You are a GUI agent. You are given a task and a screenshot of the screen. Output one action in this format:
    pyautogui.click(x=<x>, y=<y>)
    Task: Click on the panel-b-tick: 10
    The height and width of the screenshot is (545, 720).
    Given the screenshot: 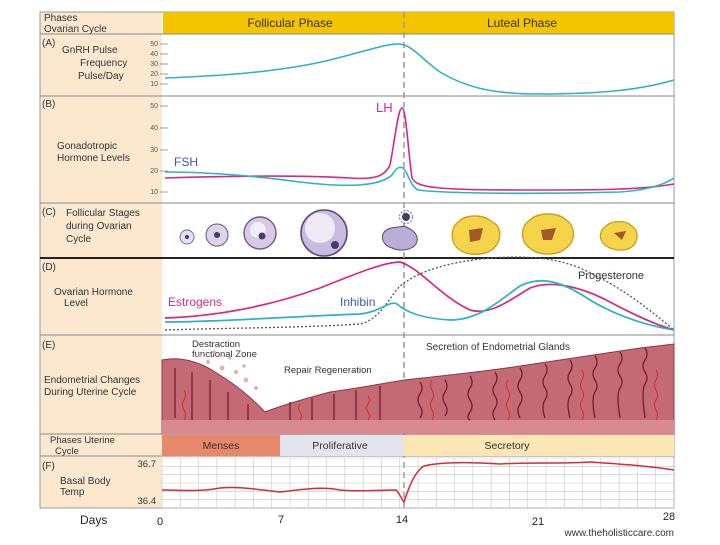 What is the action you would take?
    pyautogui.click(x=154, y=192)
    